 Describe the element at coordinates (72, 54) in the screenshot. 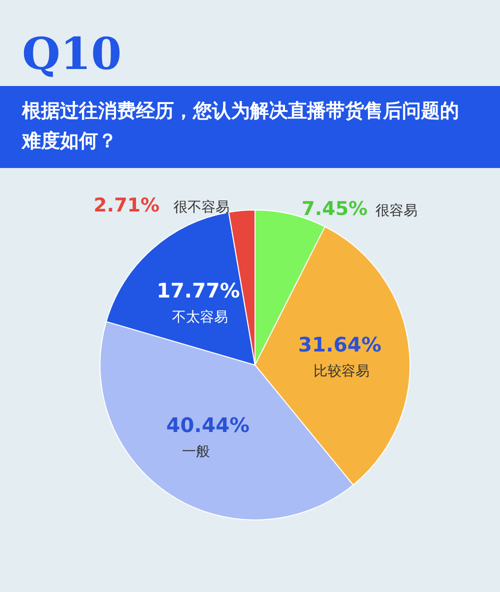

I see `chart-title: Q10` at that location.